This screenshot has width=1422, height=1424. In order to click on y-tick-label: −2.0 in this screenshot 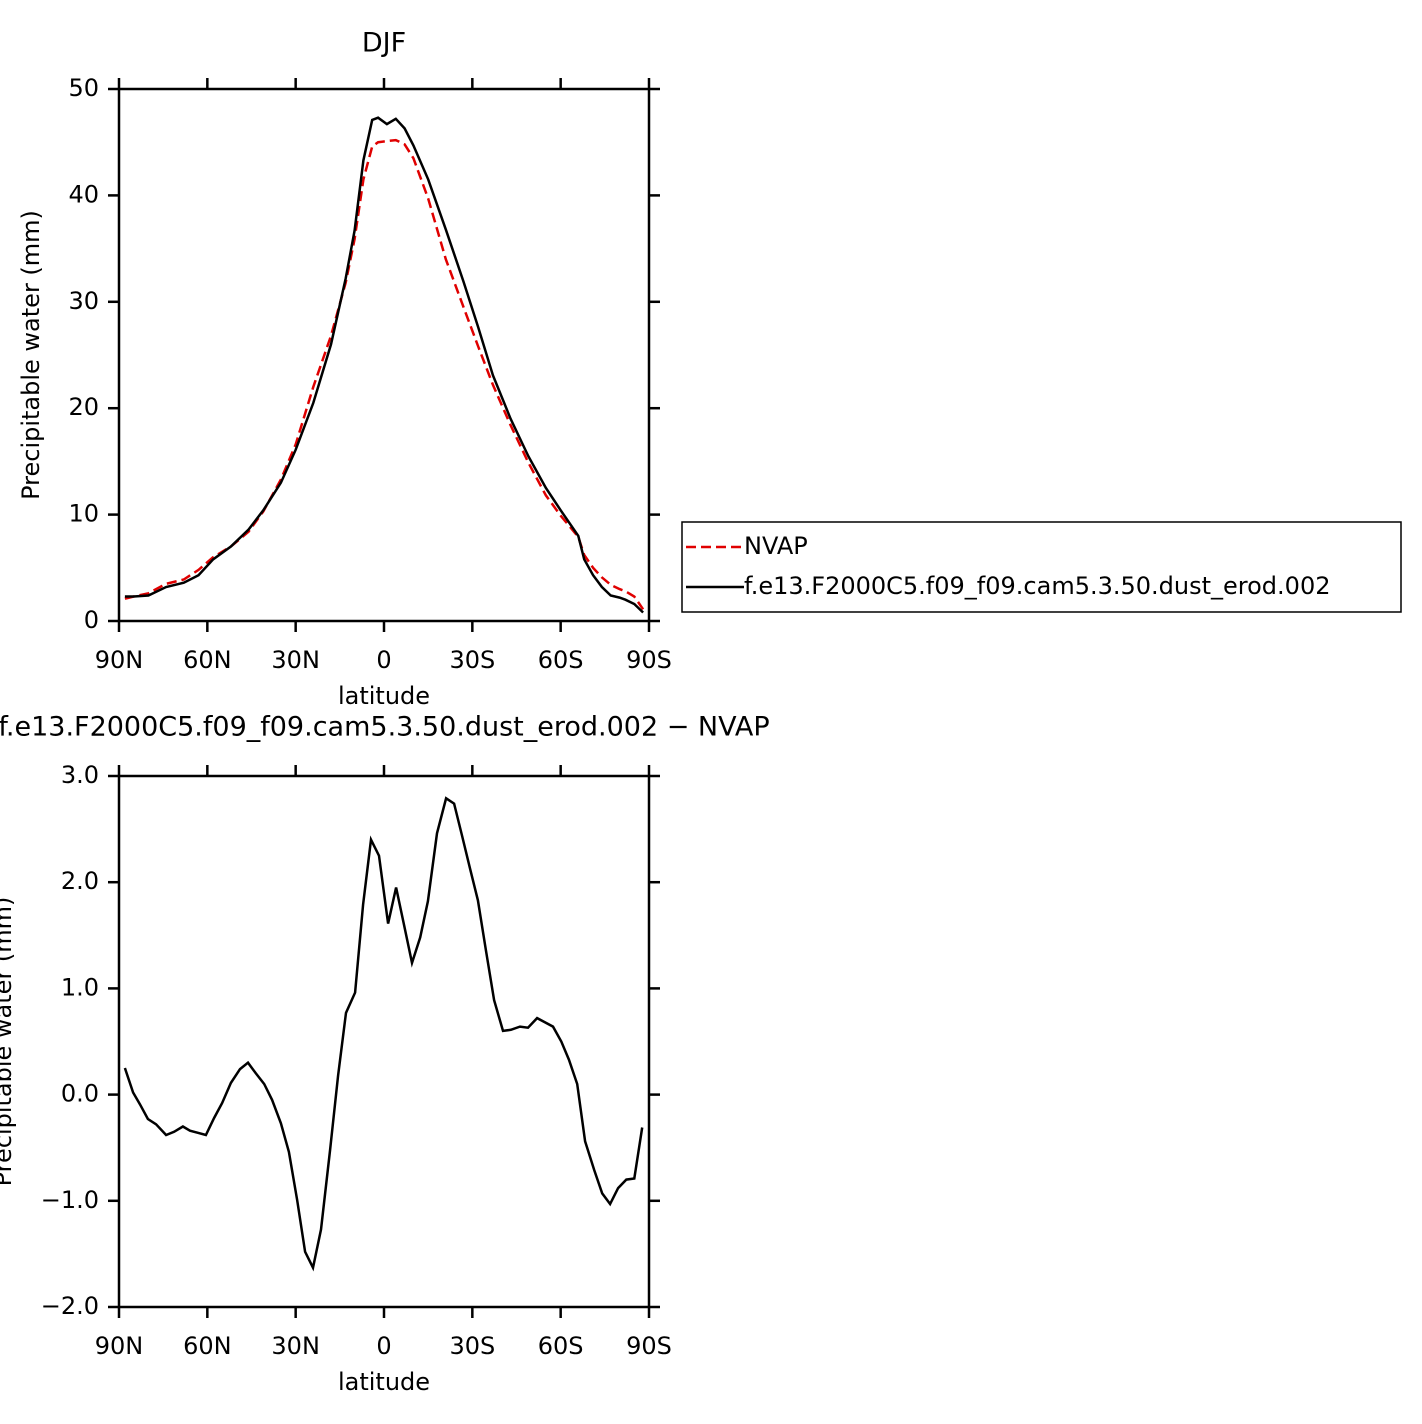, I will do `click(70, 1306)`.